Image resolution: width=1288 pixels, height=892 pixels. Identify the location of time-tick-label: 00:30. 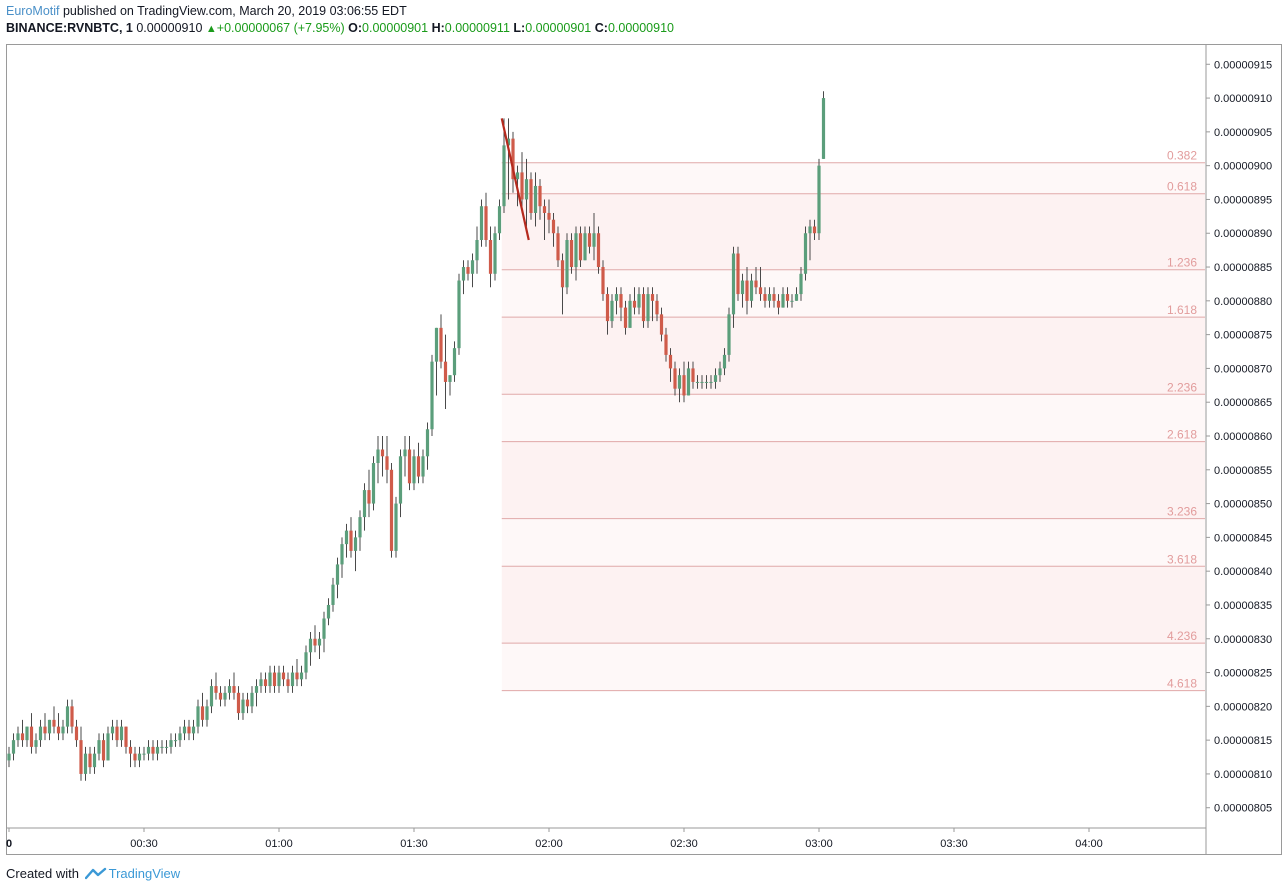
(144, 844).